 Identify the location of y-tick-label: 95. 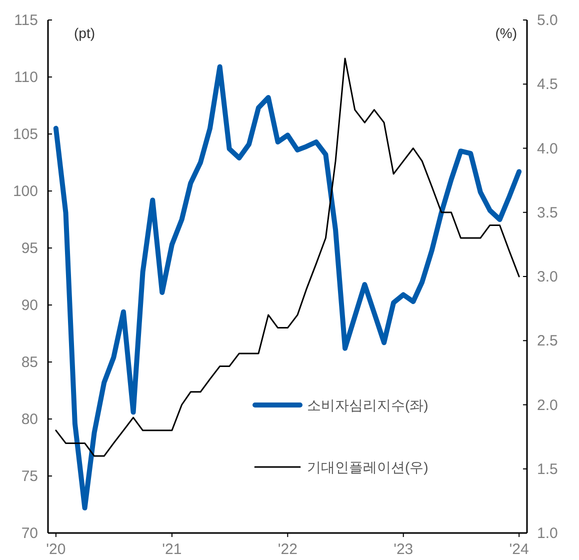
(29, 248).